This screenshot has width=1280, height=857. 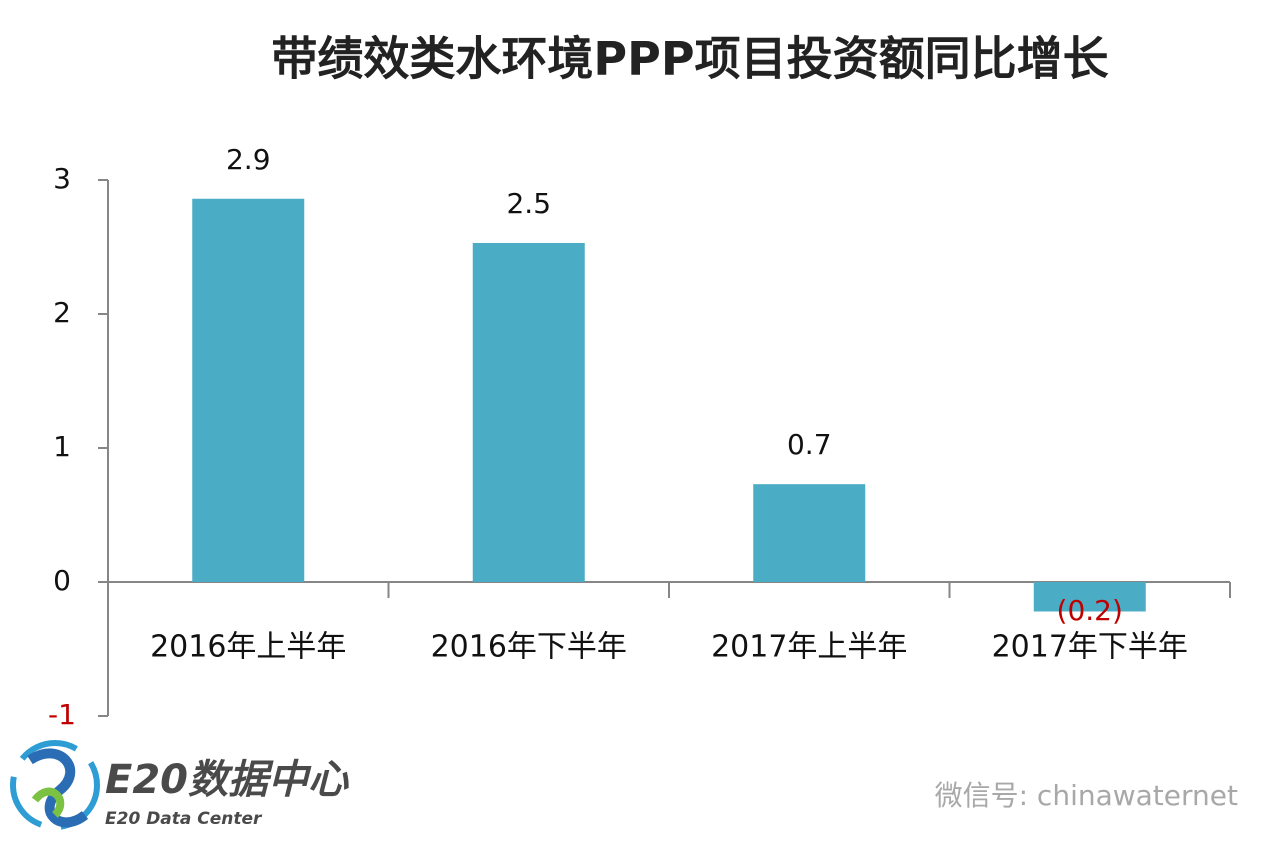 What do you see at coordinates (529, 647) in the screenshot?
I see `x-tick-label: 2016年下半年` at bounding box center [529, 647].